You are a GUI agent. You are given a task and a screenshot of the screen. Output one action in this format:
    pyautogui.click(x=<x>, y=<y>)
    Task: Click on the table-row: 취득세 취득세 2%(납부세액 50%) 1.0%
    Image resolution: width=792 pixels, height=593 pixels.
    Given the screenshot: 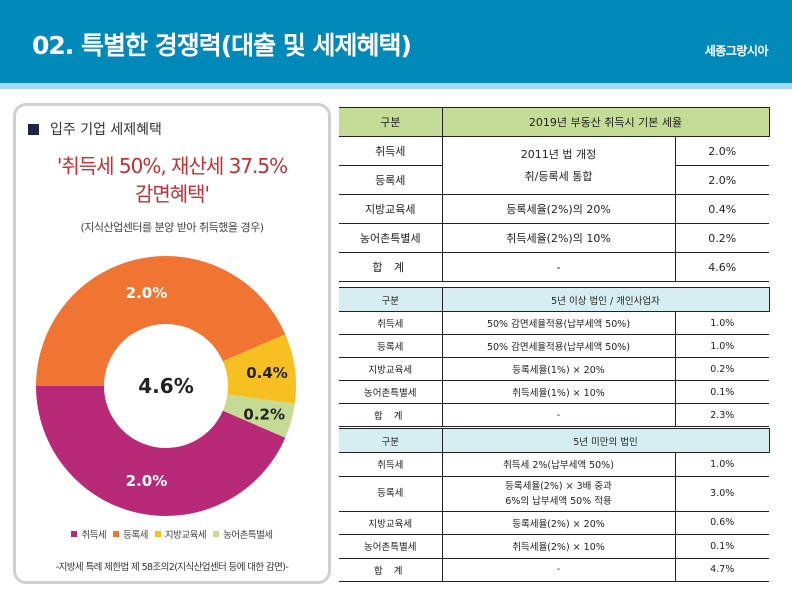 What is the action you would take?
    pyautogui.click(x=554, y=464)
    